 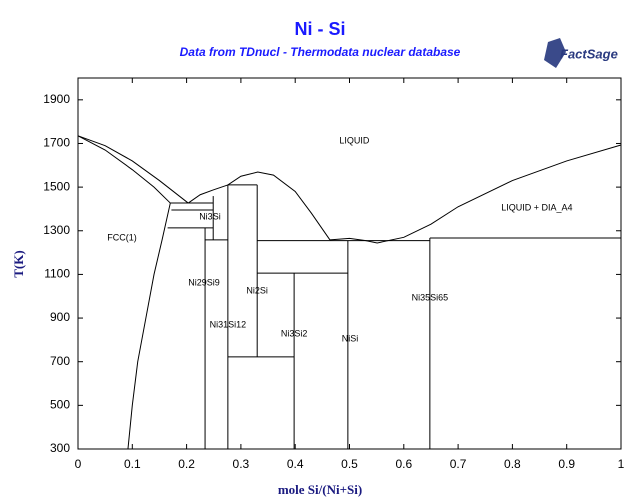 What do you see at coordinates (204, 282) in the screenshot?
I see `phase-label: Ni29Si9` at bounding box center [204, 282].